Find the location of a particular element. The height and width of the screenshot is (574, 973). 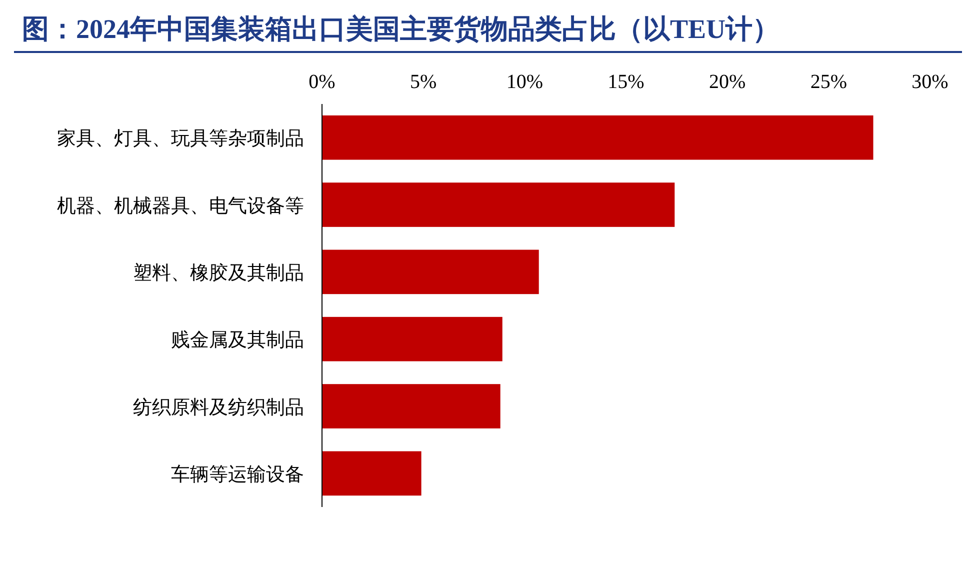

chart-title: 图：2024年中国集装箱出口美国主要货物品类占比（以TEU计） is located at coordinates (401, 29).